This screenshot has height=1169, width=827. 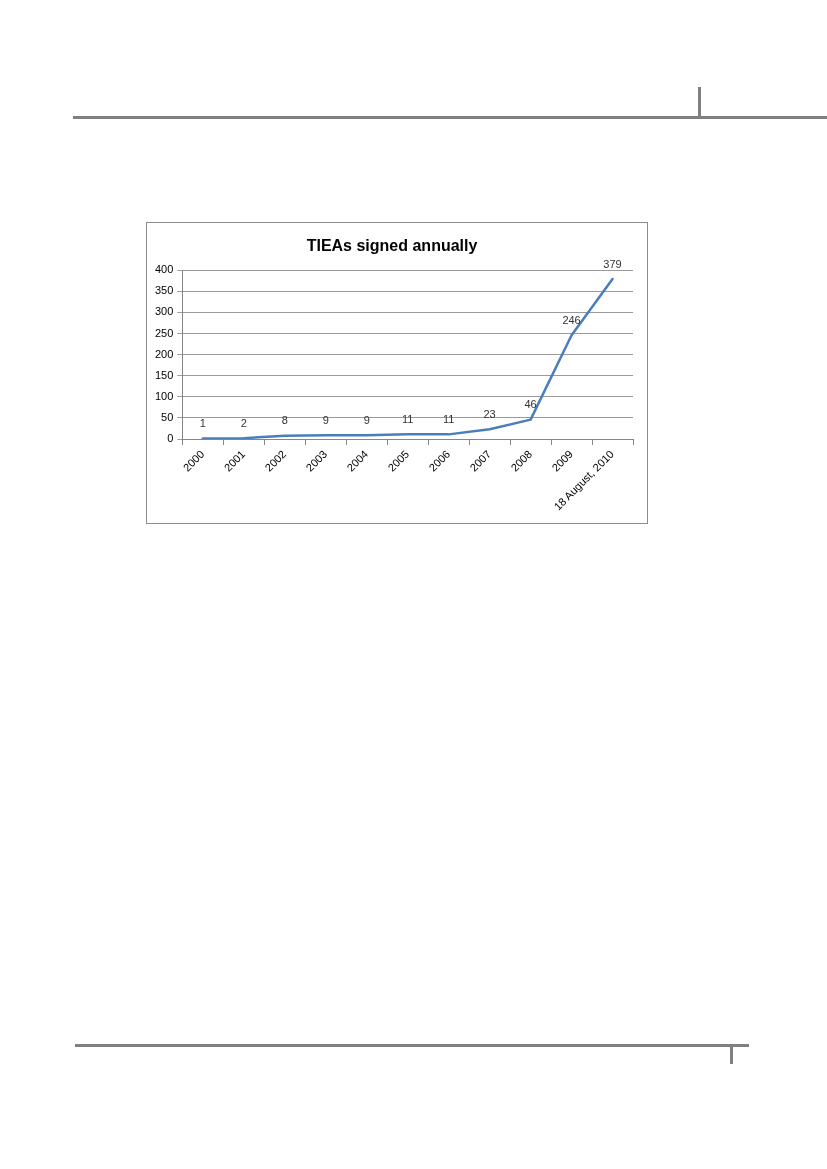 What do you see at coordinates (243, 422) in the screenshot?
I see `data-label: 2` at bounding box center [243, 422].